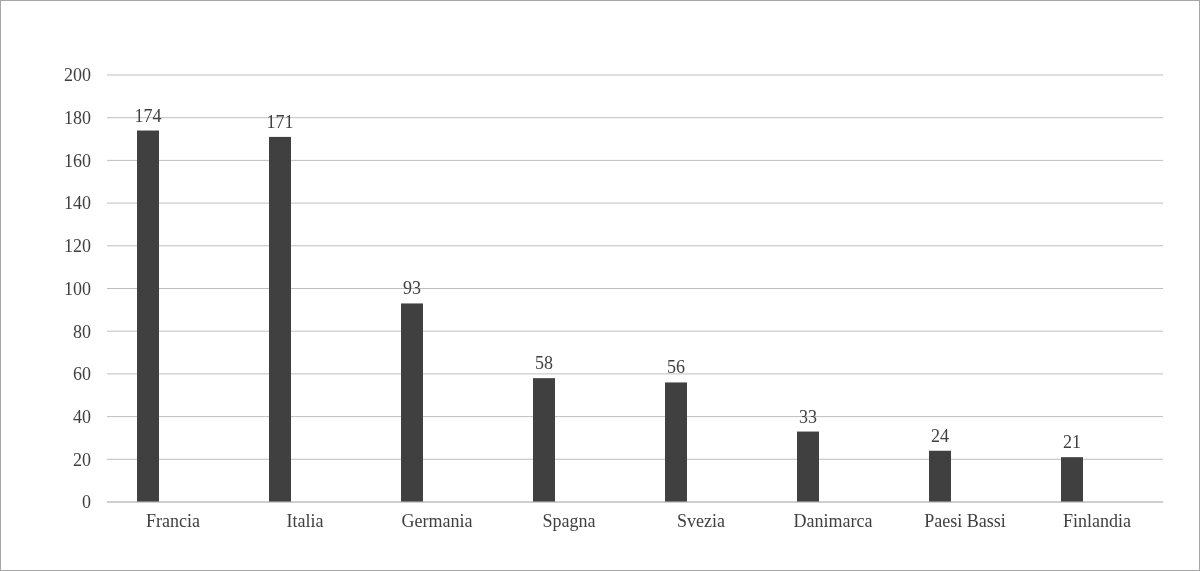 This screenshot has height=571, width=1200. I want to click on x-tick-label: Spagna, so click(569, 521).